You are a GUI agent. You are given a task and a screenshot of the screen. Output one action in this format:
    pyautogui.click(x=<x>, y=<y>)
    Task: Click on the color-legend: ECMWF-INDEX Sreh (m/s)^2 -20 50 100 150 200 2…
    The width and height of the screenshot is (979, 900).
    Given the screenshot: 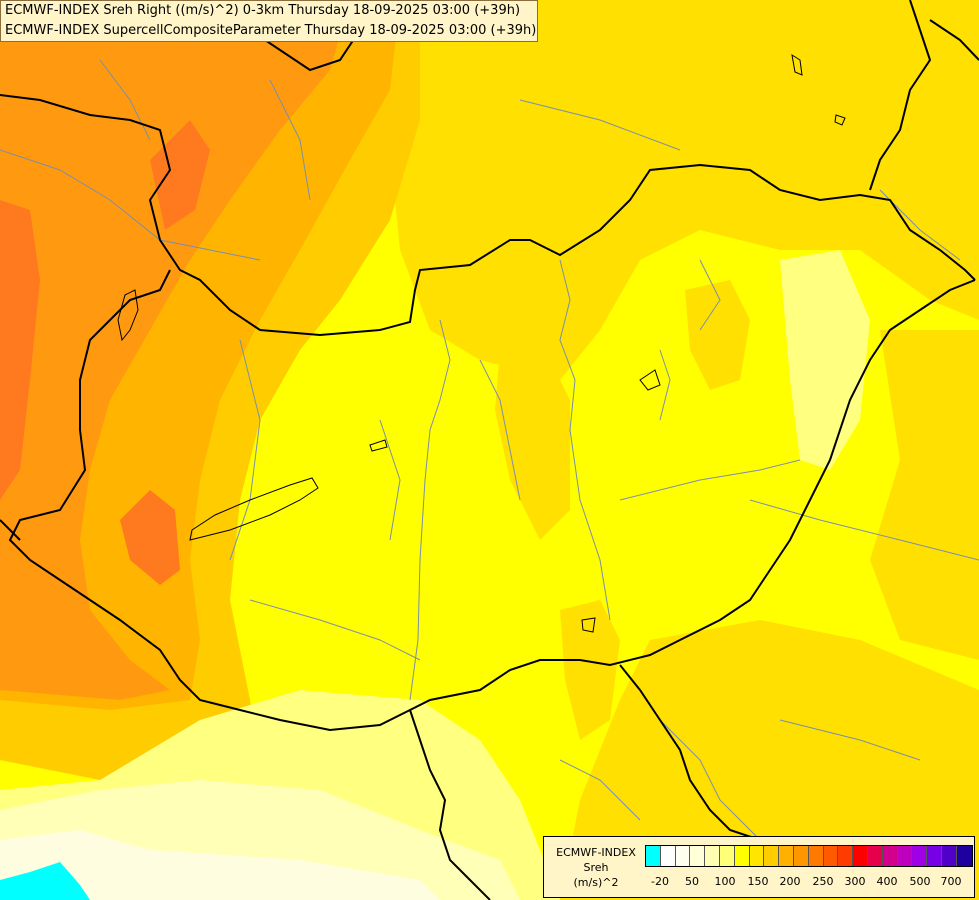 What is the action you would take?
    pyautogui.click(x=759, y=867)
    